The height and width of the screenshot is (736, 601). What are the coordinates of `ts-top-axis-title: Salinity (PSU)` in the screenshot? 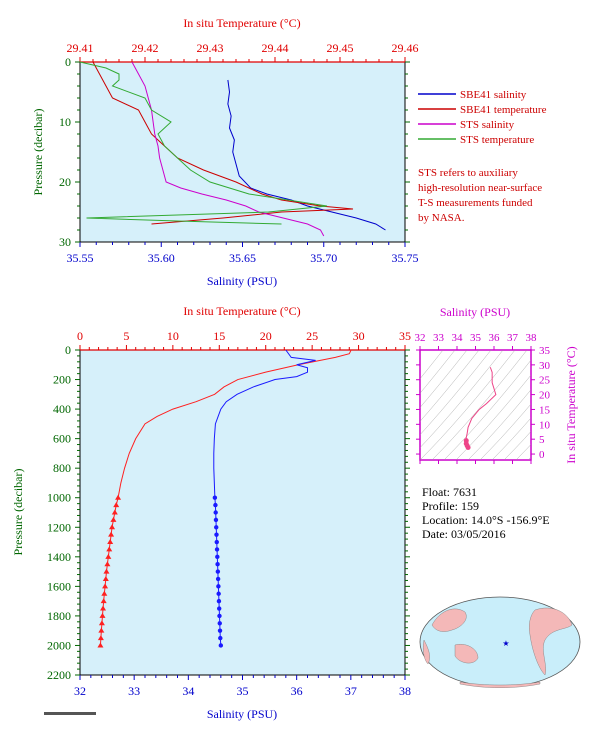 It's located at (475, 312).